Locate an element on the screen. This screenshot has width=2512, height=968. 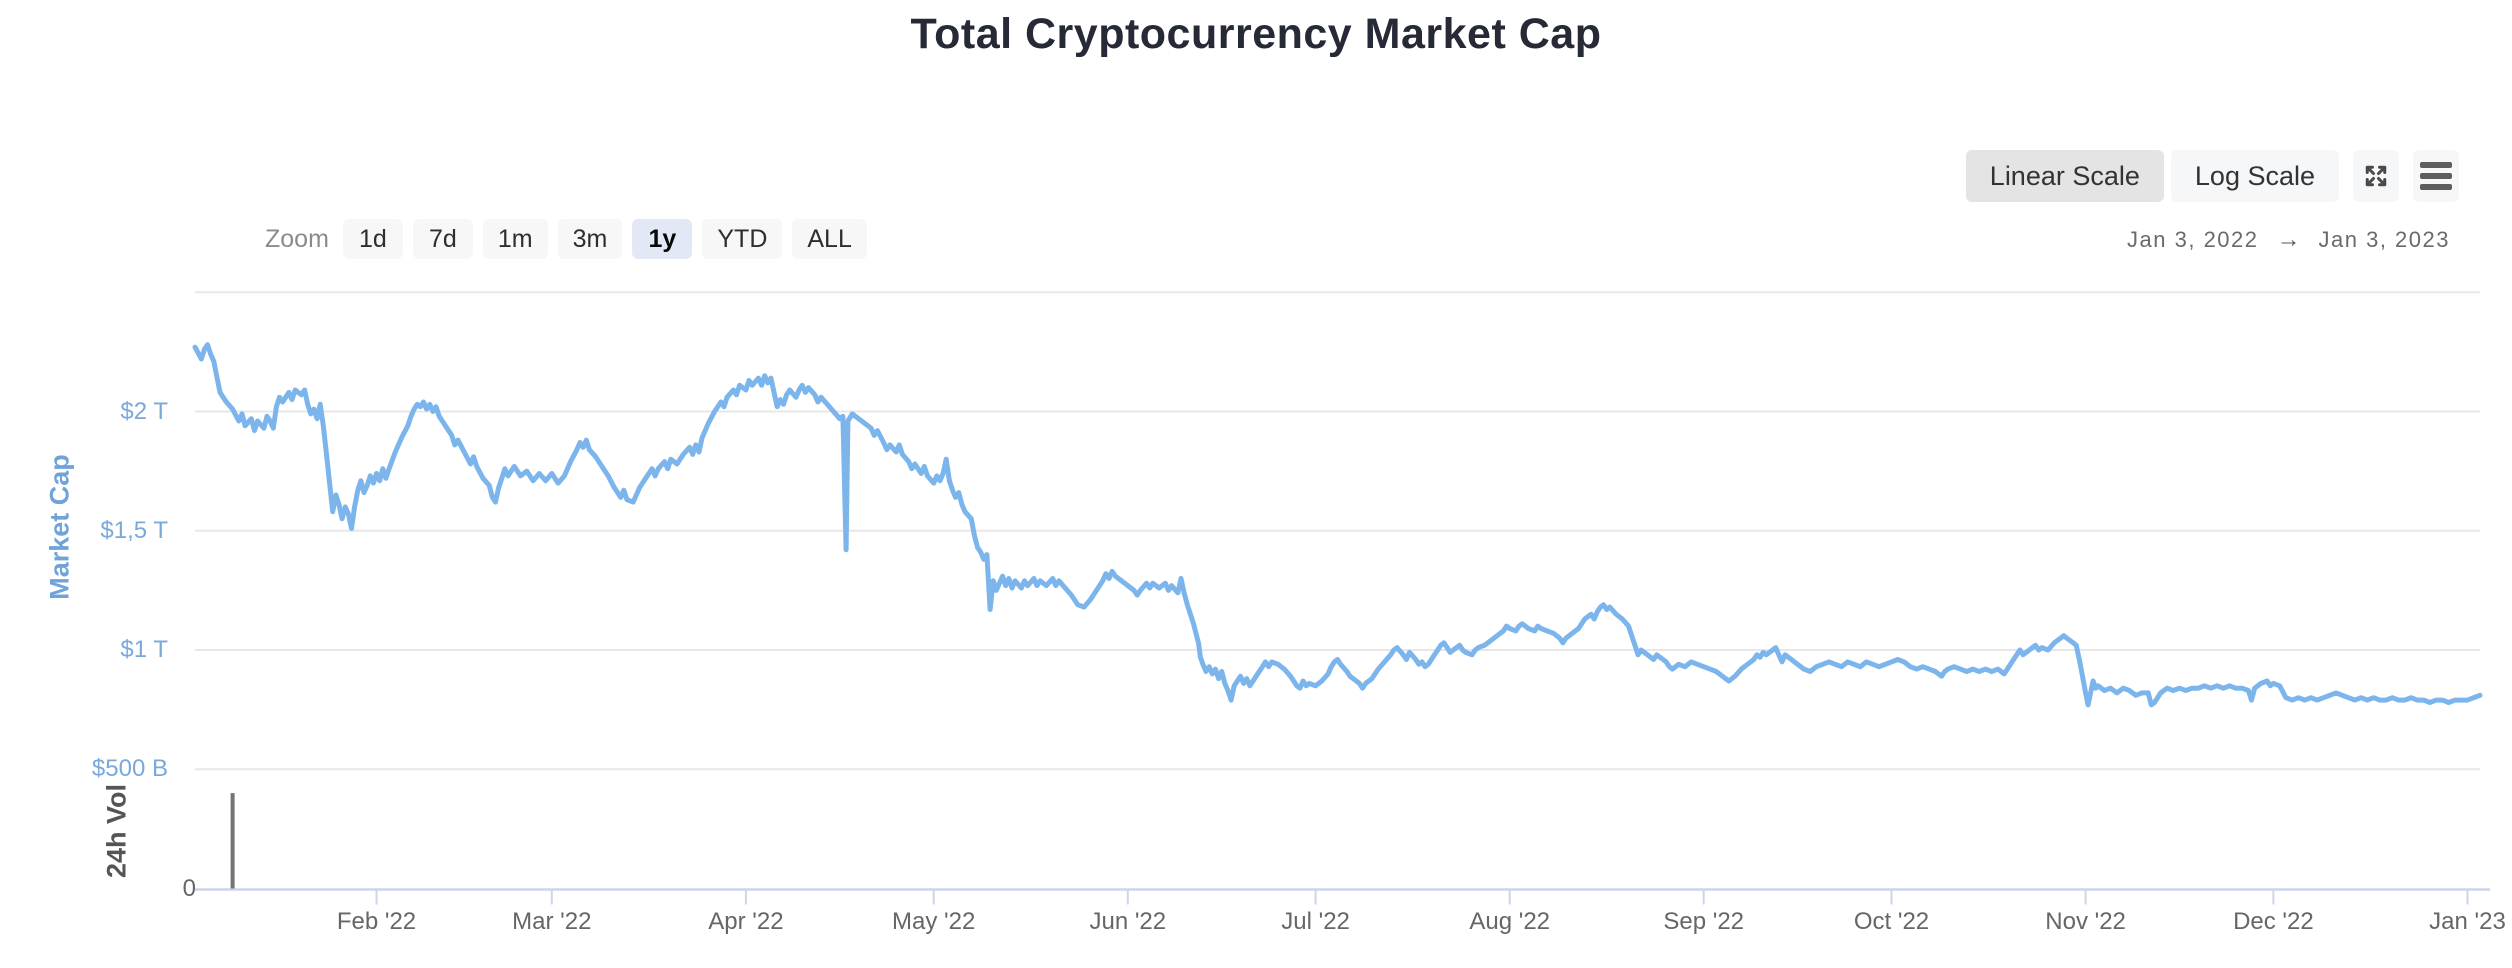
fullscreen-button is located at coordinates (2376, 176).